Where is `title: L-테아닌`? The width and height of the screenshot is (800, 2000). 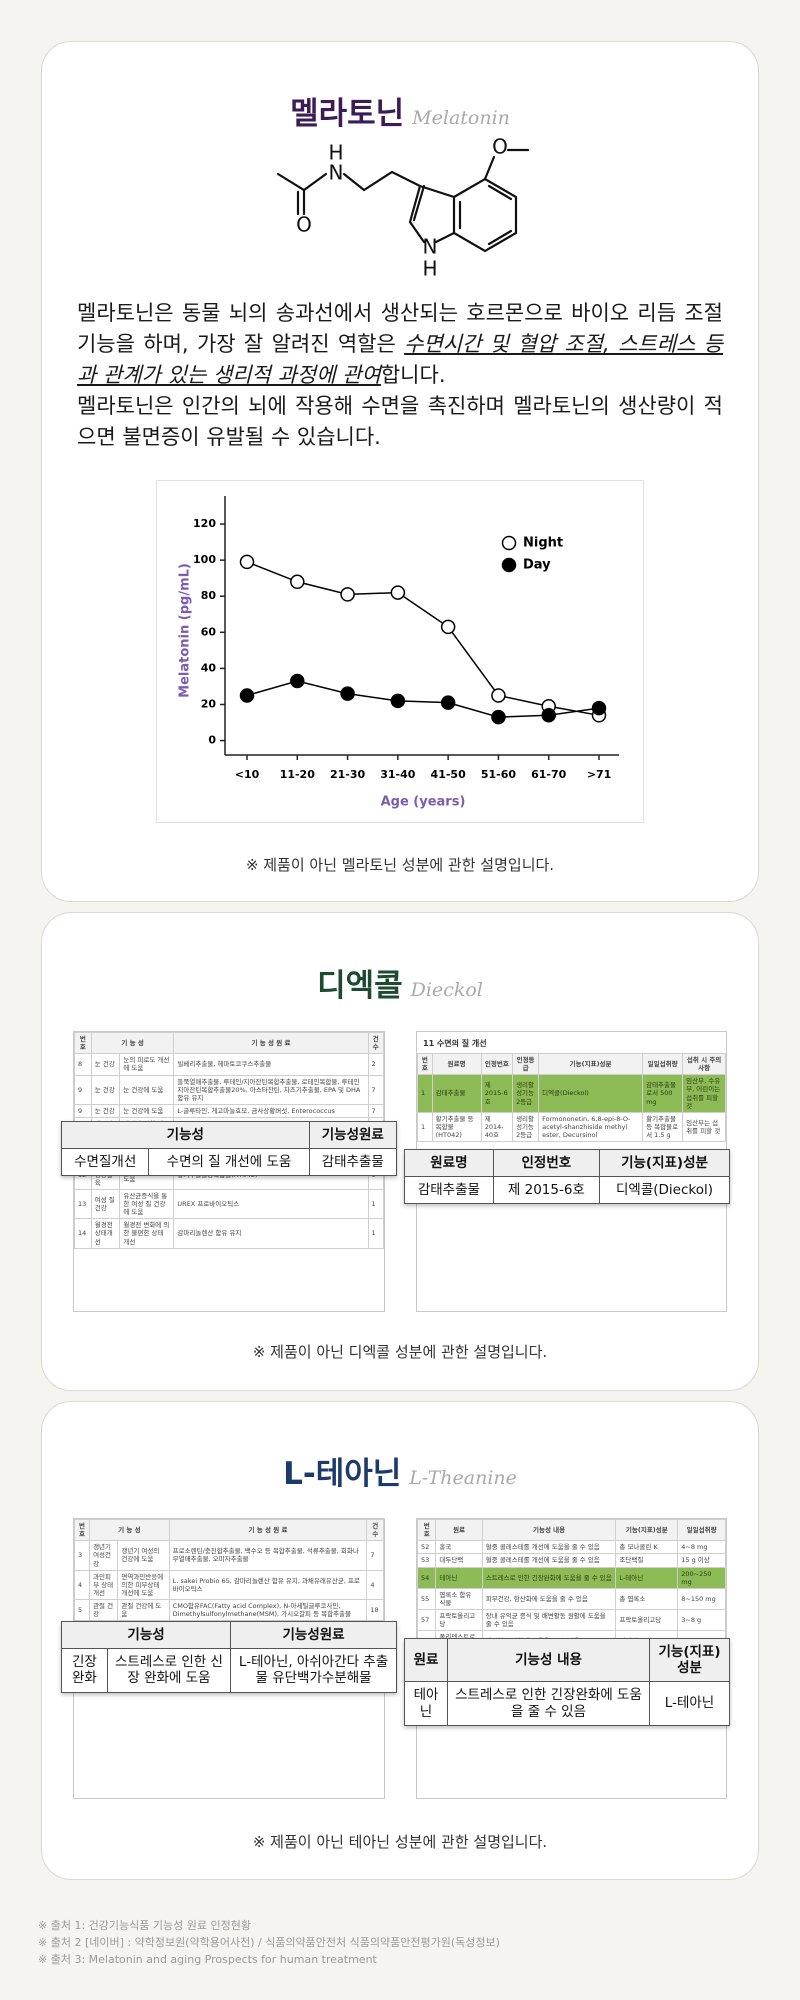 title: L-테아닌 is located at coordinates (342, 1474).